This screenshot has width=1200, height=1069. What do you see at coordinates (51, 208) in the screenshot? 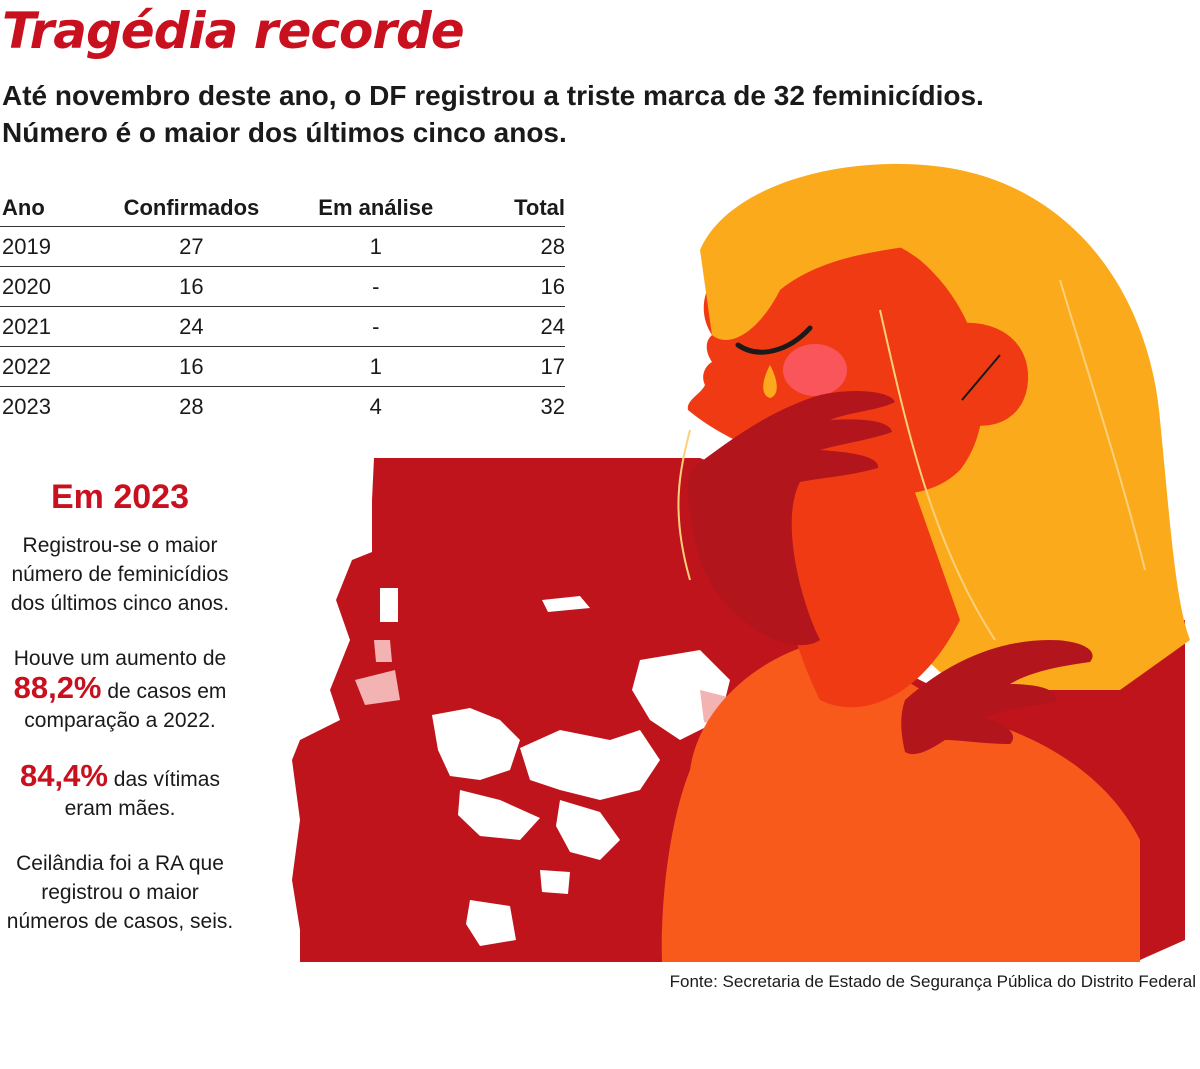
I see `column-header-ano: Ano` at bounding box center [51, 208].